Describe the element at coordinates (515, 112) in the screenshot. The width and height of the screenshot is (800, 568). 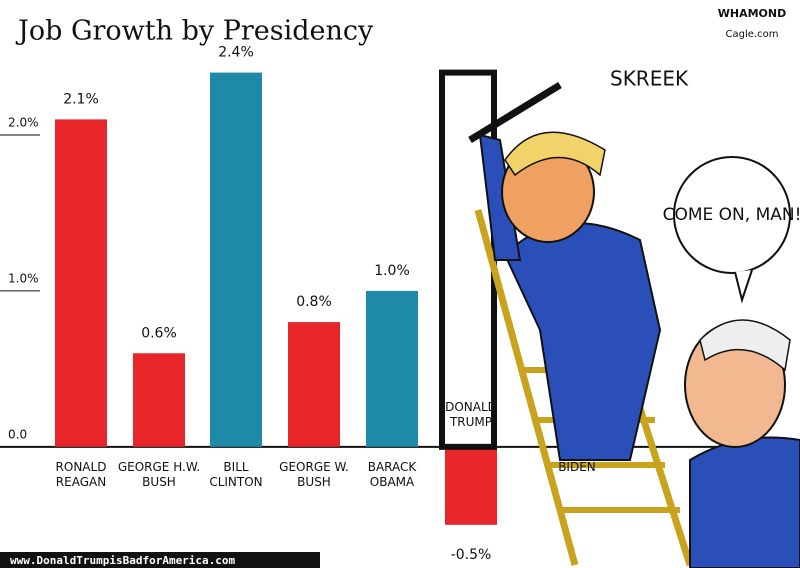
I see `marker` at that location.